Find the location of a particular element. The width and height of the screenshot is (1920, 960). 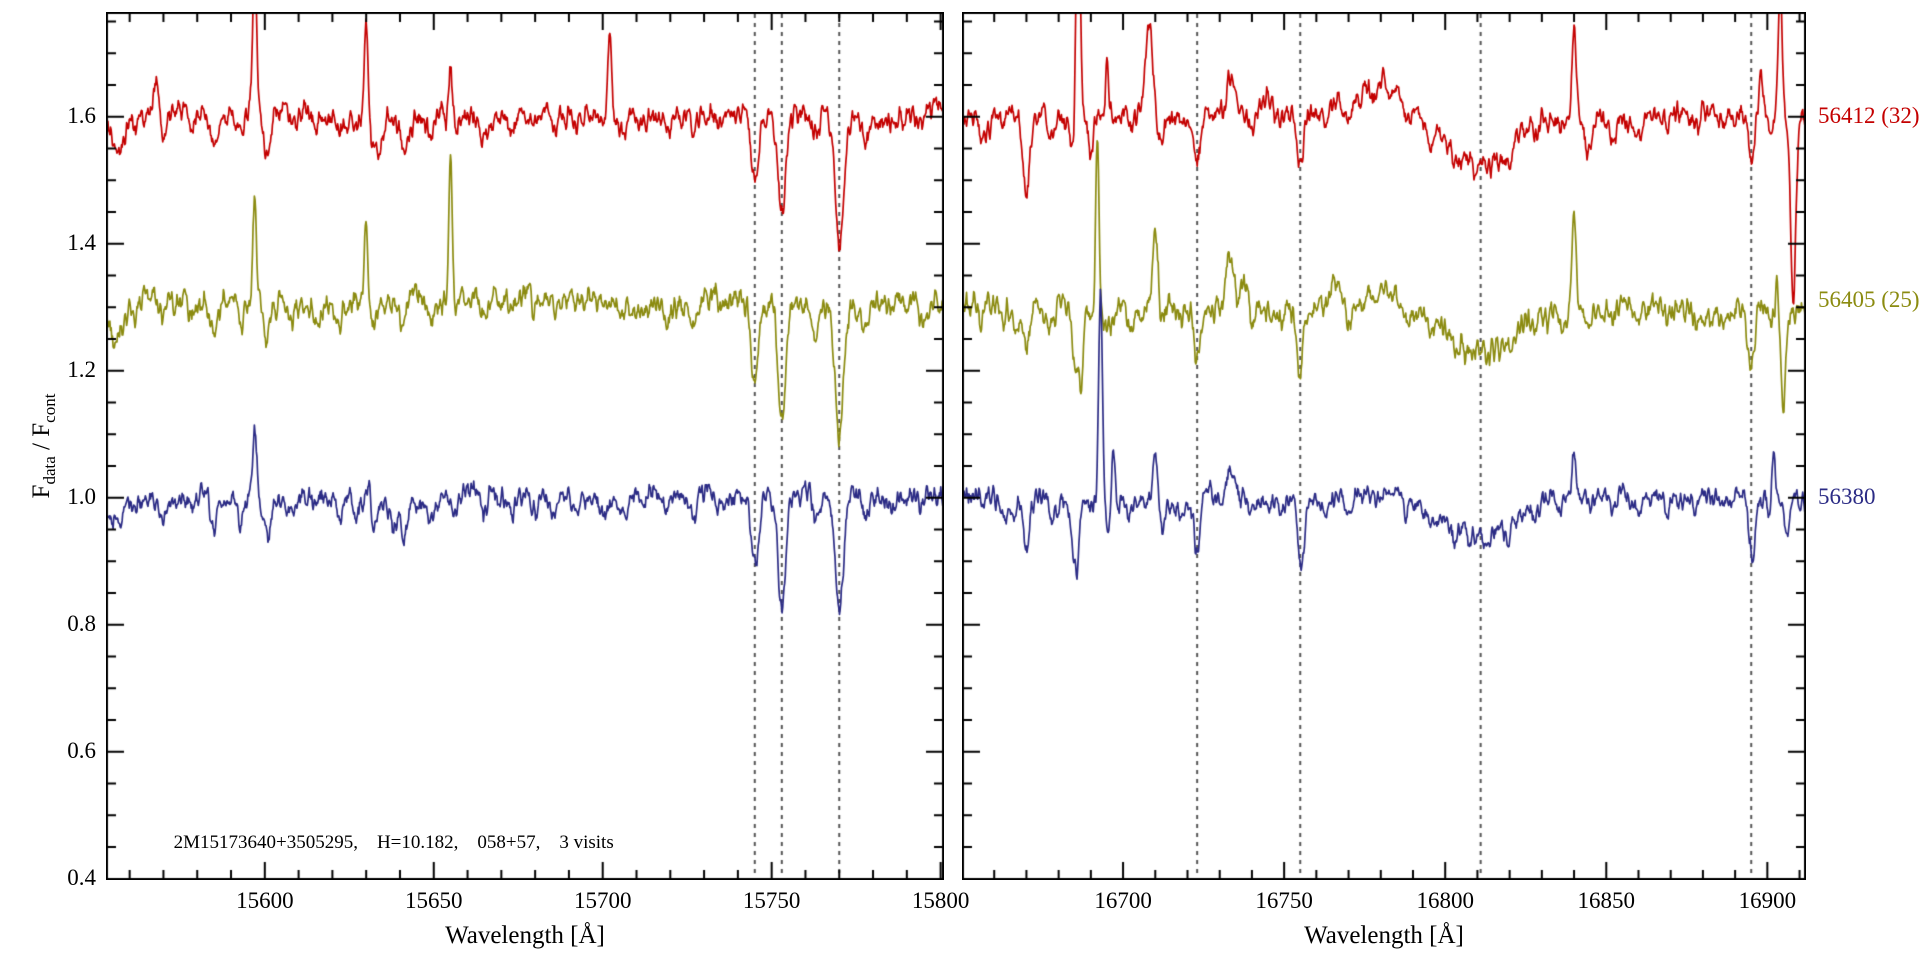

spectrum-label-56405: 56405 (25) is located at coordinates (1869, 299).